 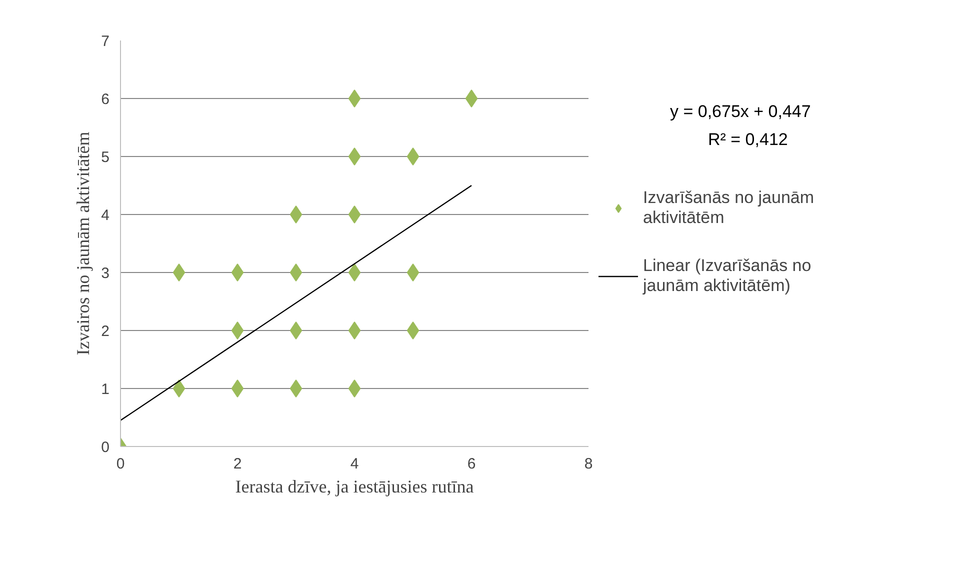 What do you see at coordinates (105, 331) in the screenshot?
I see `y-tick-label: 2` at bounding box center [105, 331].